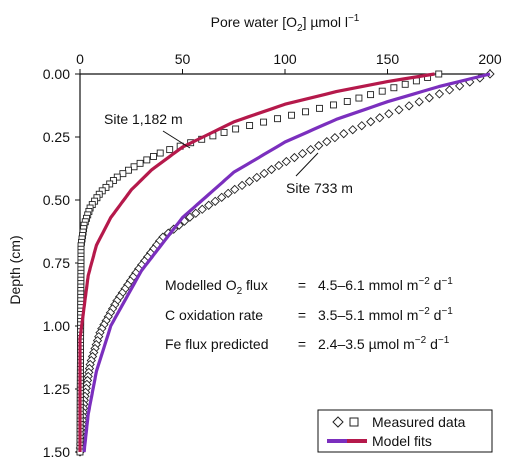 This screenshot has height=472, width=518. I want to click on x-tick-label: 150, so click(388, 59).